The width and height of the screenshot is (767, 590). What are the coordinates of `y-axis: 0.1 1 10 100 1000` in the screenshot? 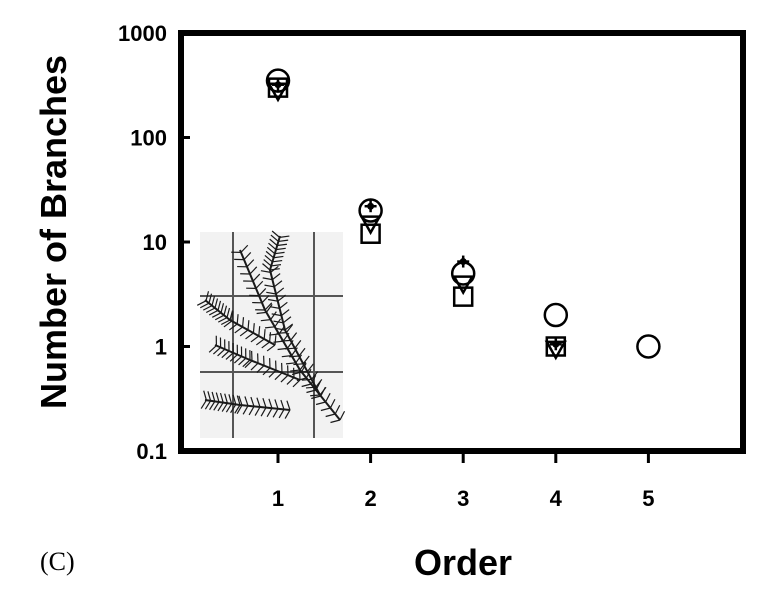 It's located at (154, 242).